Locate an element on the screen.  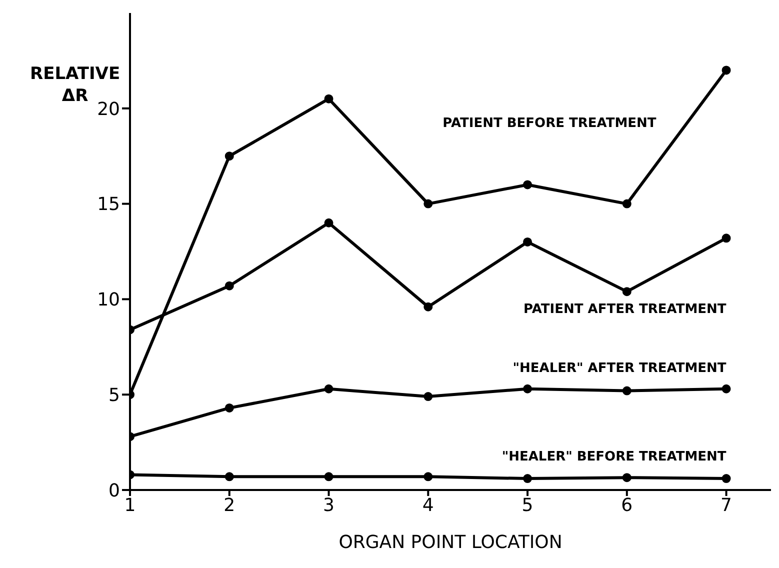
series-label: "HEALER" AFTER TREATMENT is located at coordinates (619, 368).